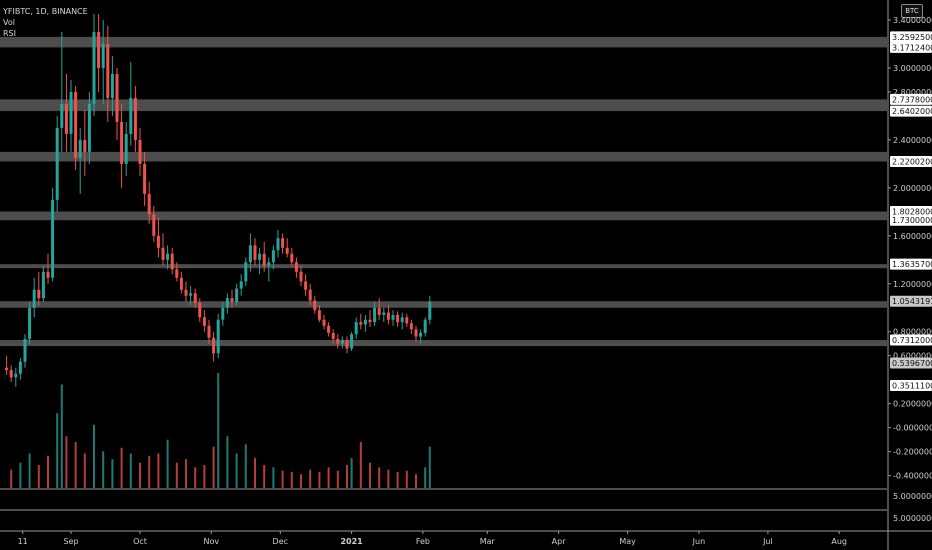 The image size is (932, 550). Describe the element at coordinates (45, 11) in the screenshot. I see `symbol-title: YFIBTC, 1D, BINANCE` at that location.